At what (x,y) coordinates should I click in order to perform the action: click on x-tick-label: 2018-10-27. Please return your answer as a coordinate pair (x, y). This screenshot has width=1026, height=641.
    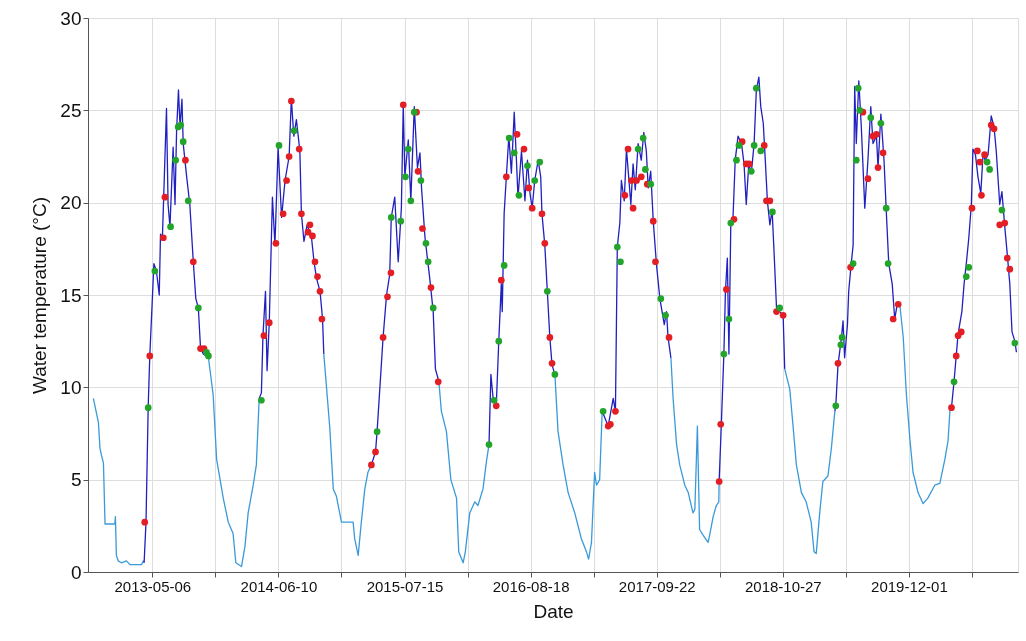
    Looking at the image, I should click on (783, 586).